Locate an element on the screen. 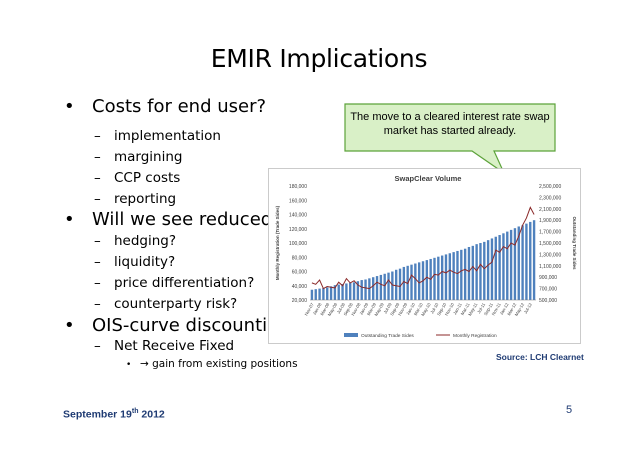  x-tick-label: Jan-09 is located at coordinates (363, 308).